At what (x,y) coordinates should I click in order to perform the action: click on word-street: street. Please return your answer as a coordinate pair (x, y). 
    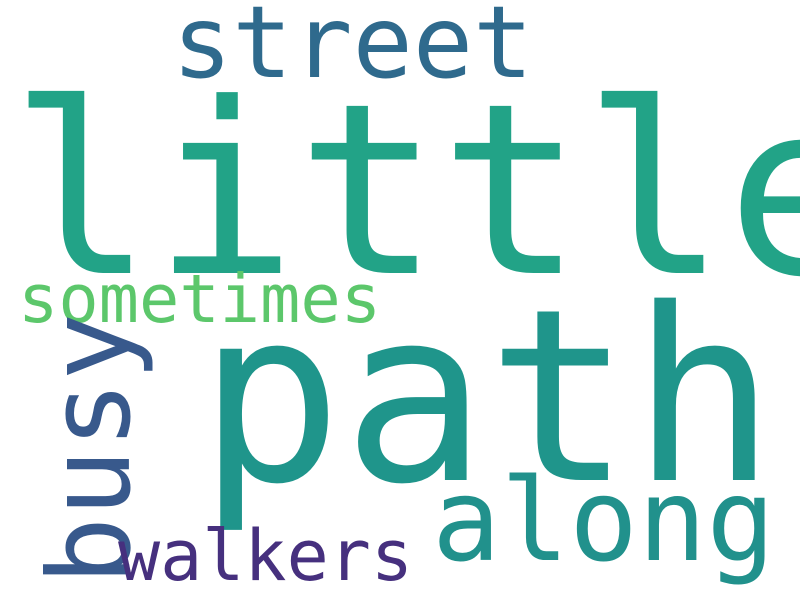
    Looking at the image, I should click on (353, 50).